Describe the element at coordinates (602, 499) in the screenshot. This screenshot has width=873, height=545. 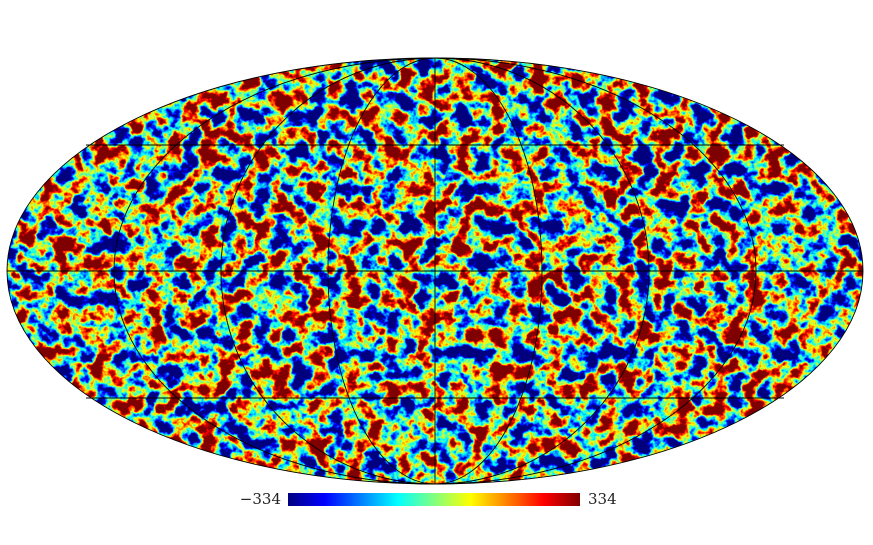
I see `colorbar-max-label: 334` at that location.